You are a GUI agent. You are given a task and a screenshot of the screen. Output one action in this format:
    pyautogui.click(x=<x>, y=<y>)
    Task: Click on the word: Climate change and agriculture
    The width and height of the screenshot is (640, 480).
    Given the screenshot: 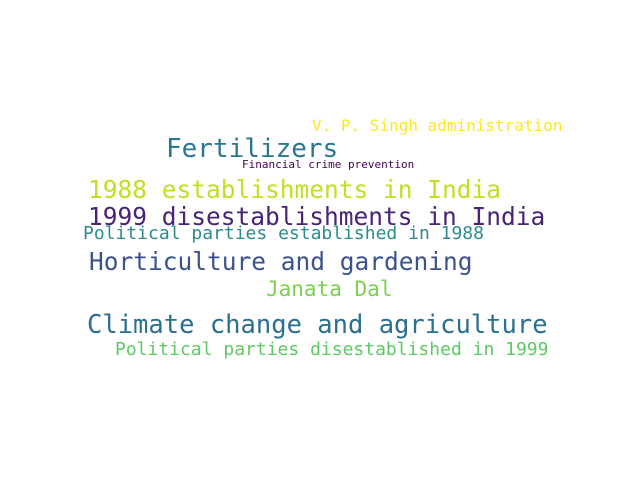 What is the action you would take?
    pyautogui.click(x=317, y=325)
    